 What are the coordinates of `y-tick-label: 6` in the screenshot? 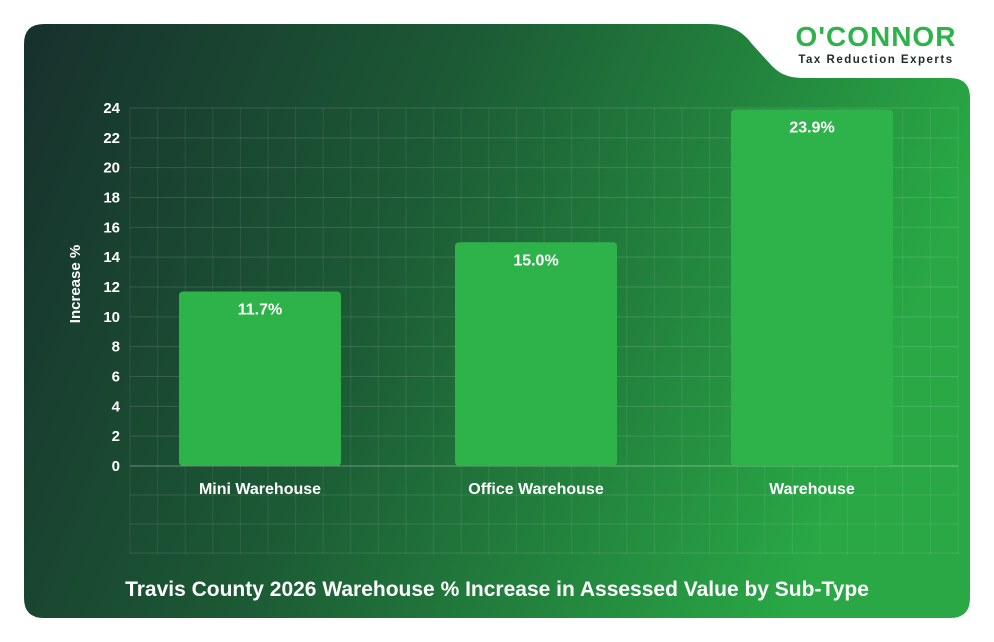 It's located at (116, 377).